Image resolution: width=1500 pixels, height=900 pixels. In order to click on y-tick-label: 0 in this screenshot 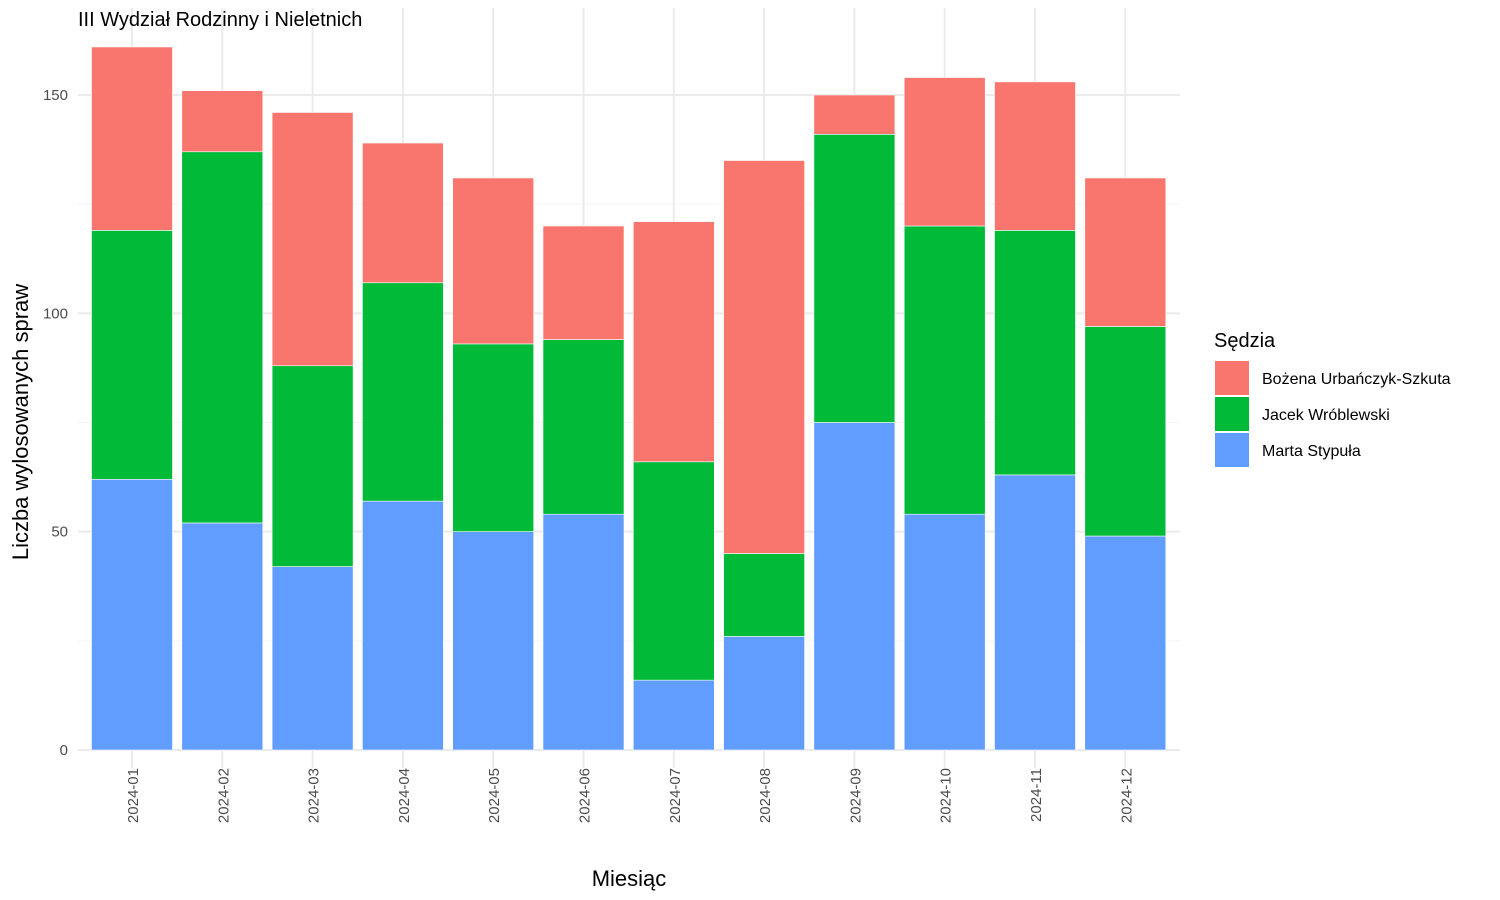, I will do `click(64, 750)`.